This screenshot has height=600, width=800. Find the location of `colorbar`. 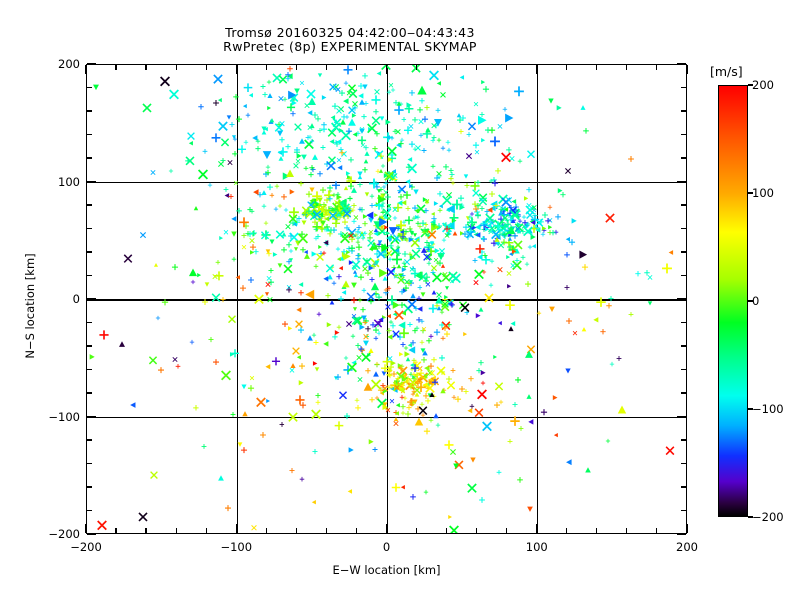

colorbar is located at coordinates (733, 301).